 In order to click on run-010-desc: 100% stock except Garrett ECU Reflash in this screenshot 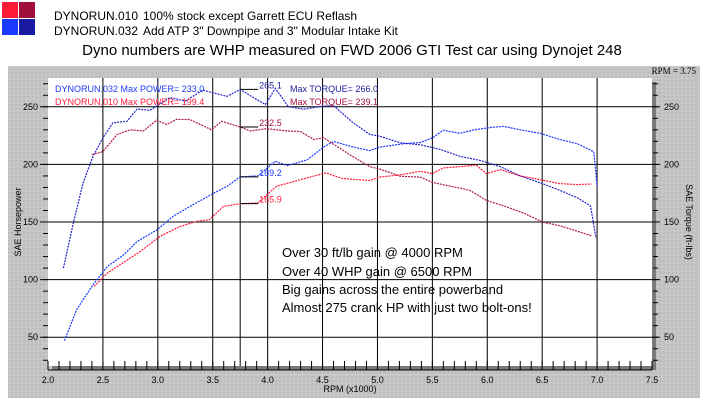, I will do `click(250, 16)`.